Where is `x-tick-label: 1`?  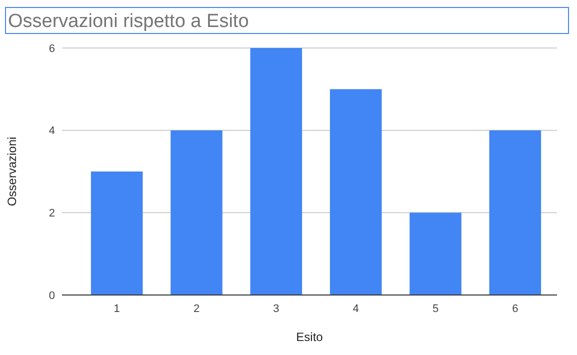 x-tick-label: 1 is located at coordinates (117, 309).